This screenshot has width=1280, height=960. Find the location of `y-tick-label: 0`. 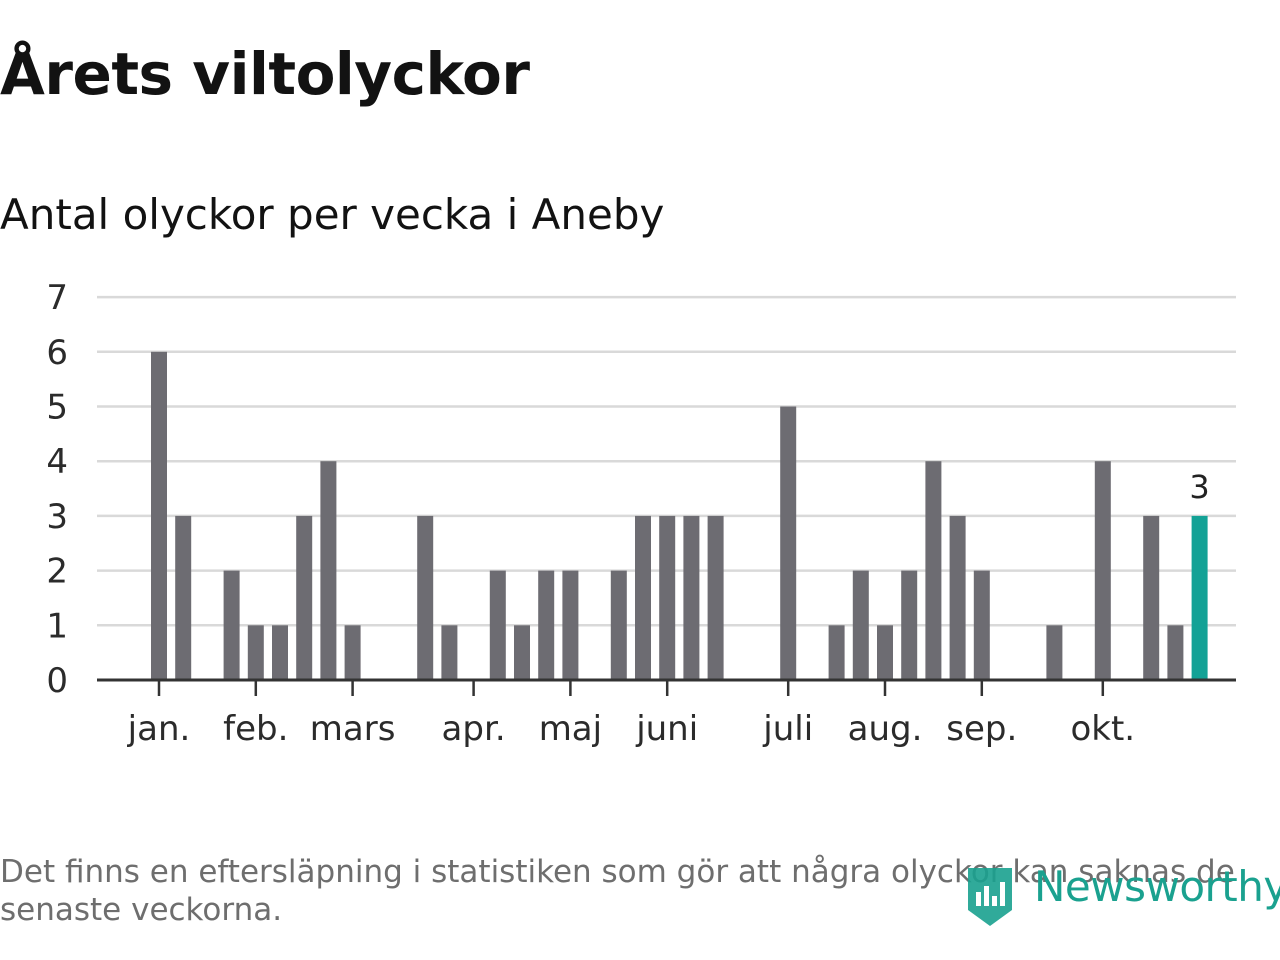

y-tick-label: 0 is located at coordinates (57, 681).